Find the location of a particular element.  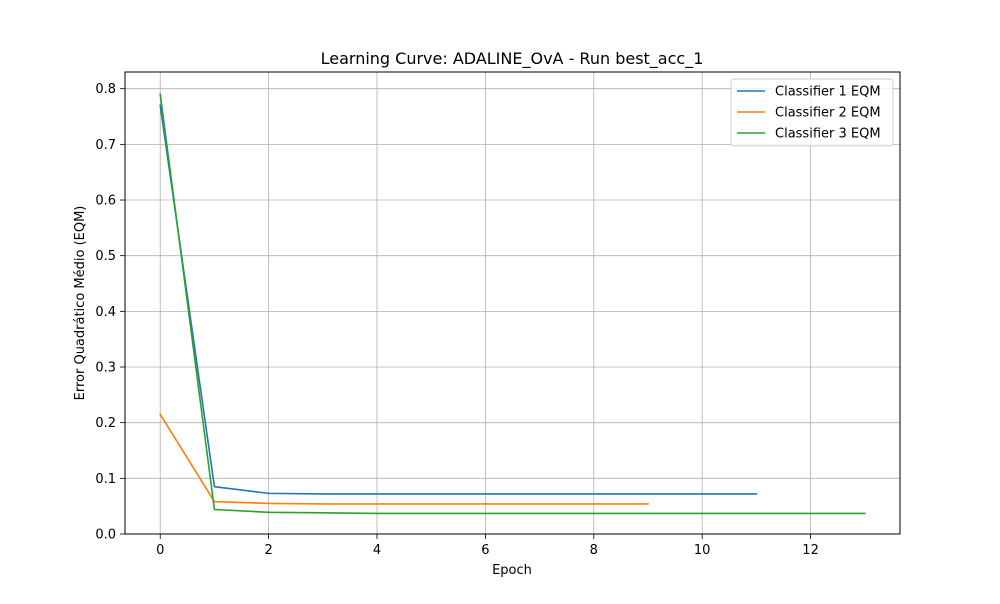

y-tick-label: 0.6 is located at coordinates (105, 201).